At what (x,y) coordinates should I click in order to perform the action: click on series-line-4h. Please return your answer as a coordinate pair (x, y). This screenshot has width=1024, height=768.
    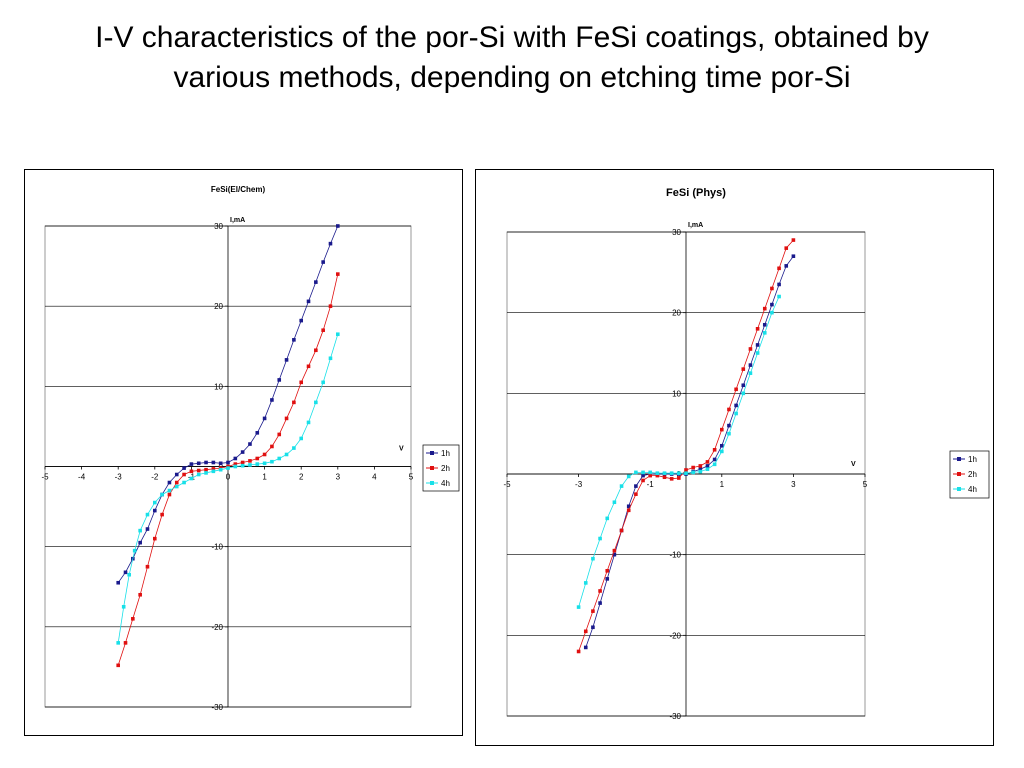
    Looking at the image, I should click on (679, 452).